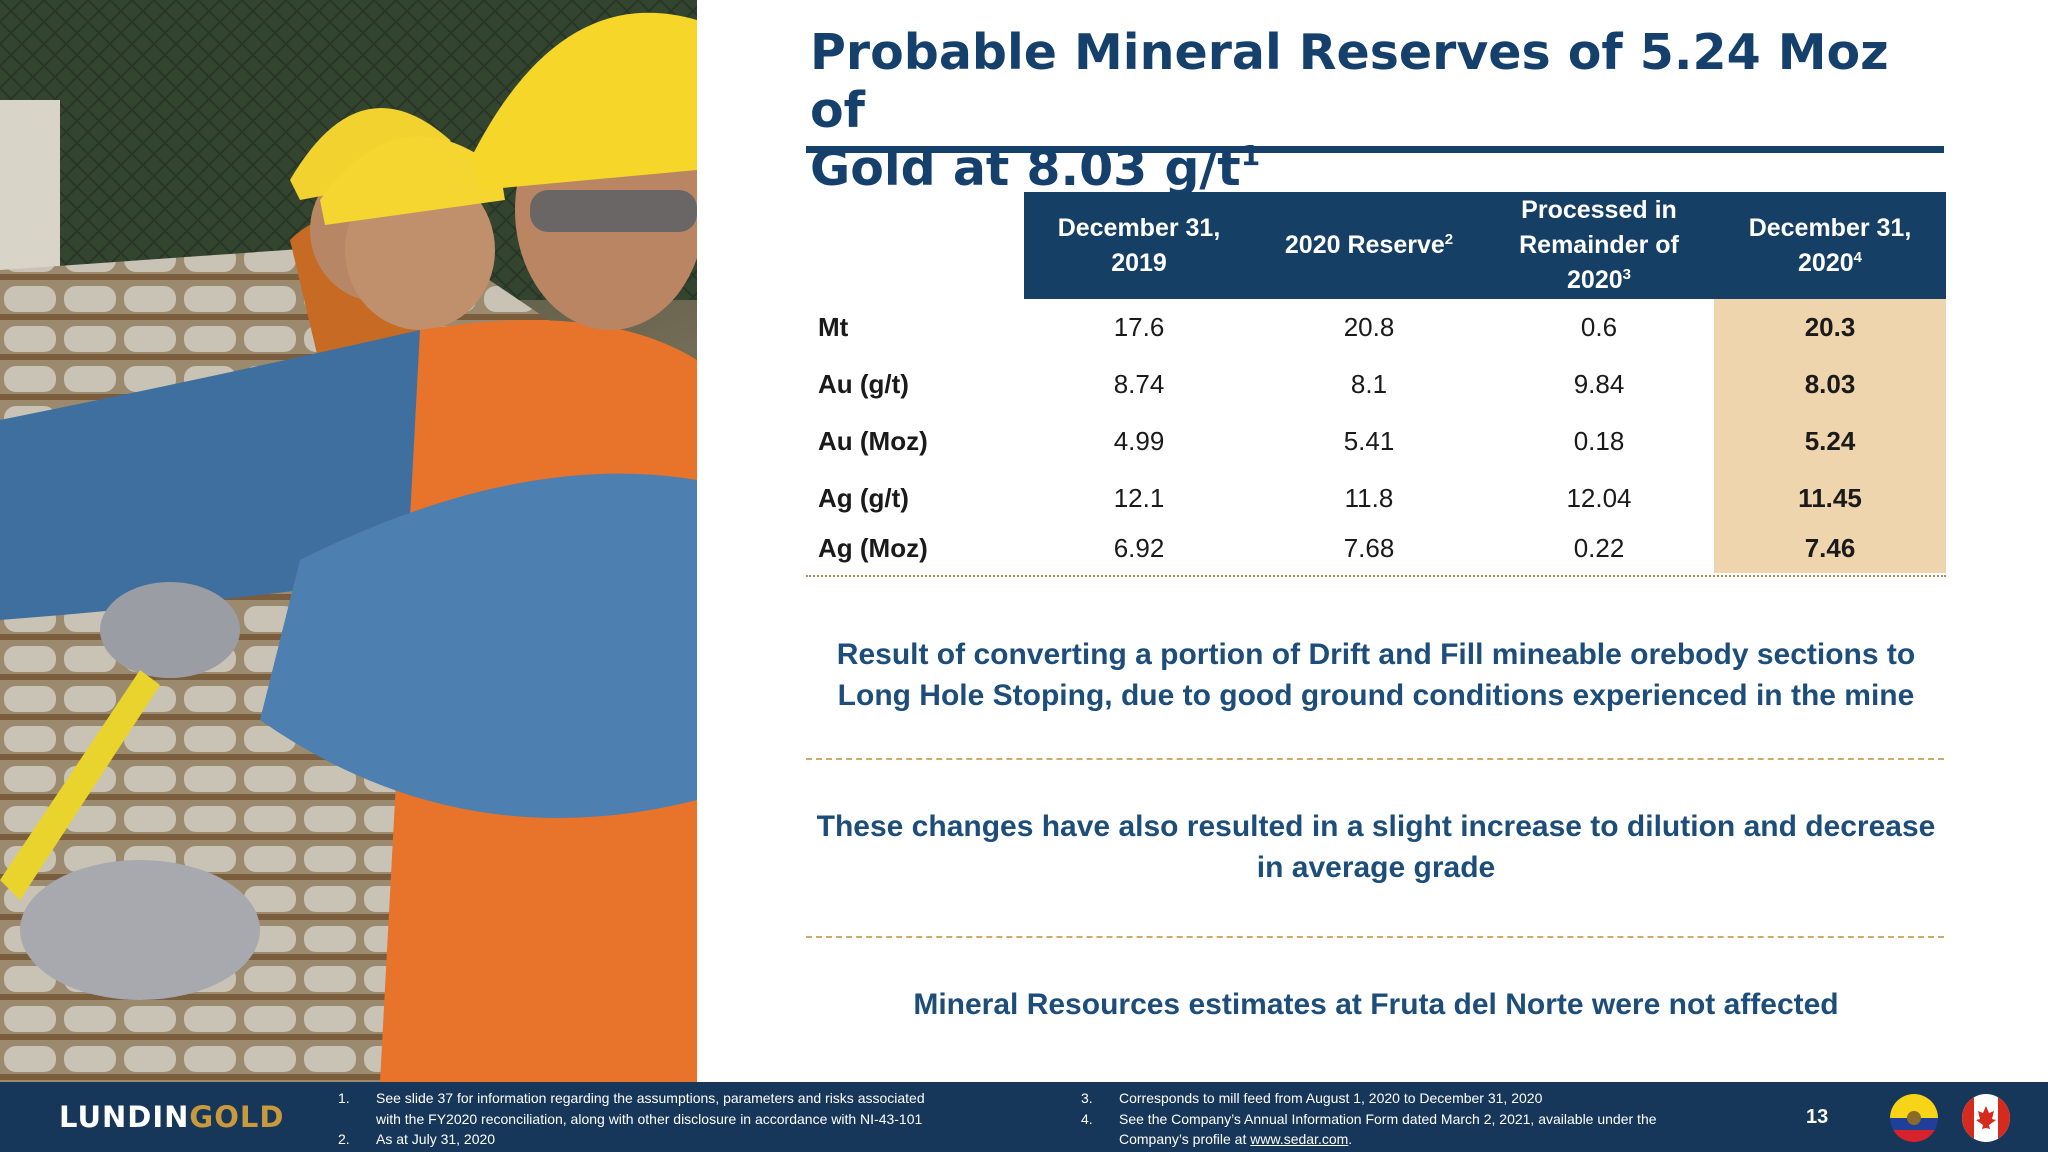 Image resolution: width=2048 pixels, height=1152 pixels. What do you see at coordinates (1087, 1118) in the screenshot?
I see `footnote-number: 4.` at bounding box center [1087, 1118].